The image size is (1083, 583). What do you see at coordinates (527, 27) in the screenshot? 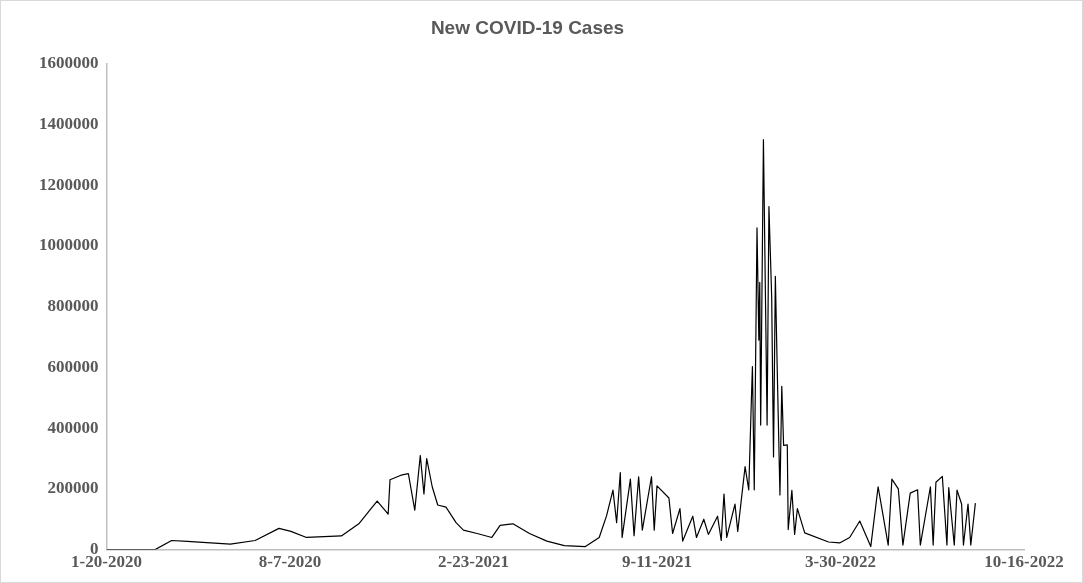
I see `chart-title: New COVID-19 Cases` at bounding box center [527, 27].